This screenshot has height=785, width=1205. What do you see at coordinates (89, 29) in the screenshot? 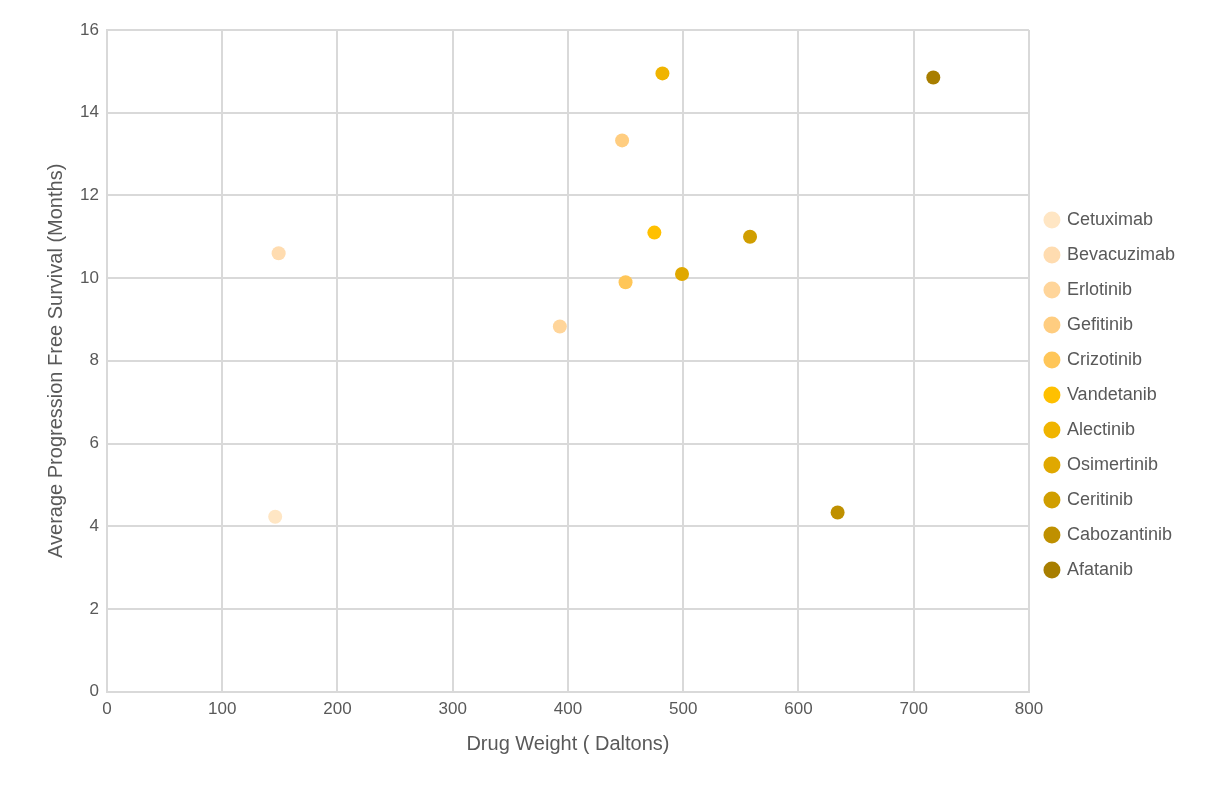
I see `y-tick-label: 16` at bounding box center [89, 29].